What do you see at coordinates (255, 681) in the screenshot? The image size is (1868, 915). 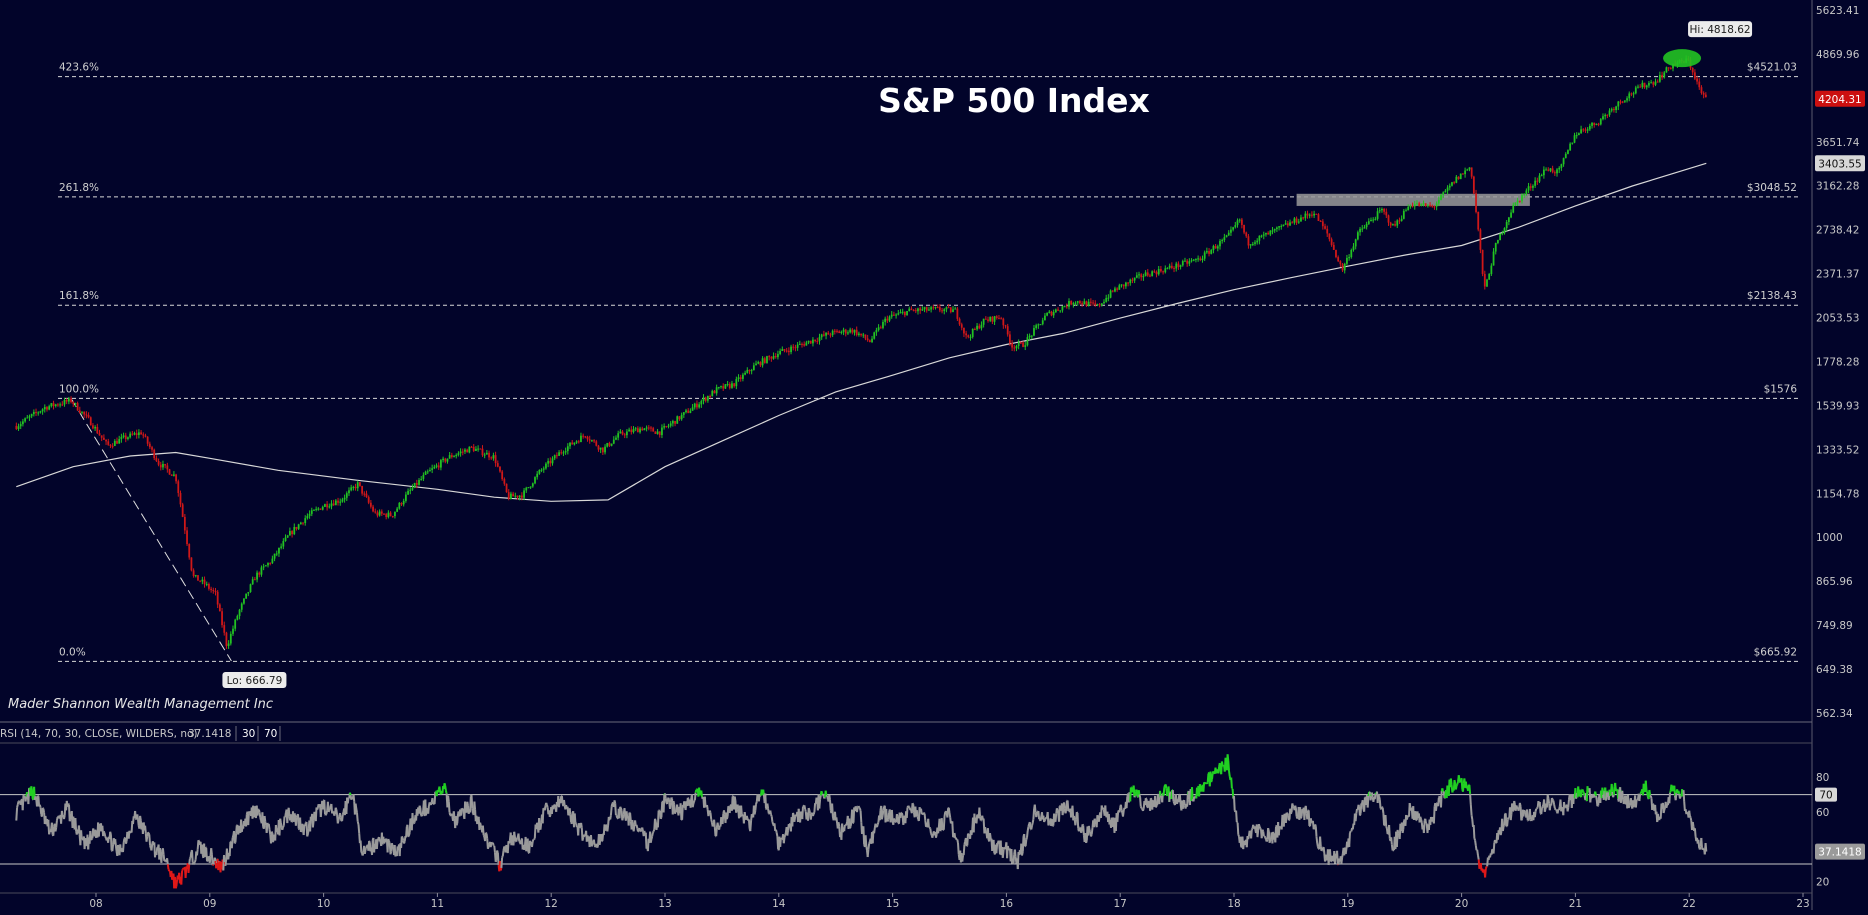 I see `low-label: Lo: 666.79` at bounding box center [255, 681].